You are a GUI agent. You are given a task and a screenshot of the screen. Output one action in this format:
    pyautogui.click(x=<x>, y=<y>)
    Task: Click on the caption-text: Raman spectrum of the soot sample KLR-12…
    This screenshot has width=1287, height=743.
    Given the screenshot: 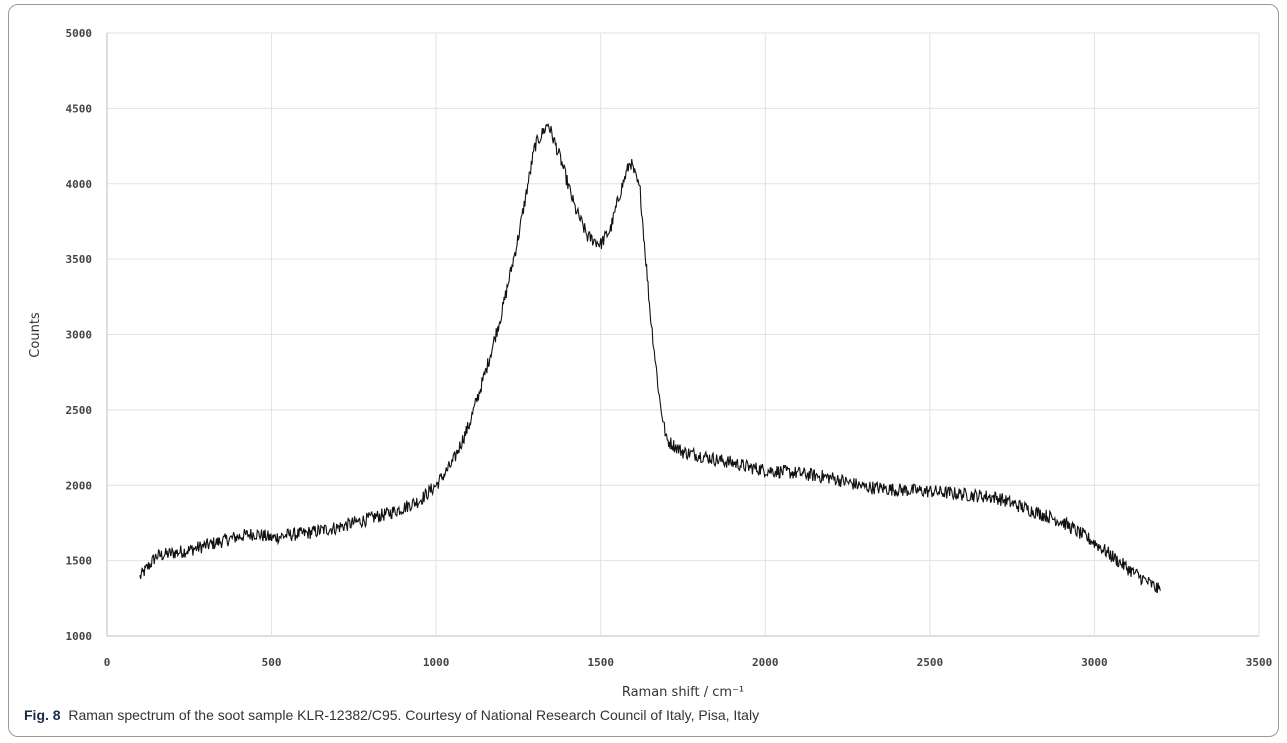 What is the action you would take?
    pyautogui.click(x=414, y=715)
    